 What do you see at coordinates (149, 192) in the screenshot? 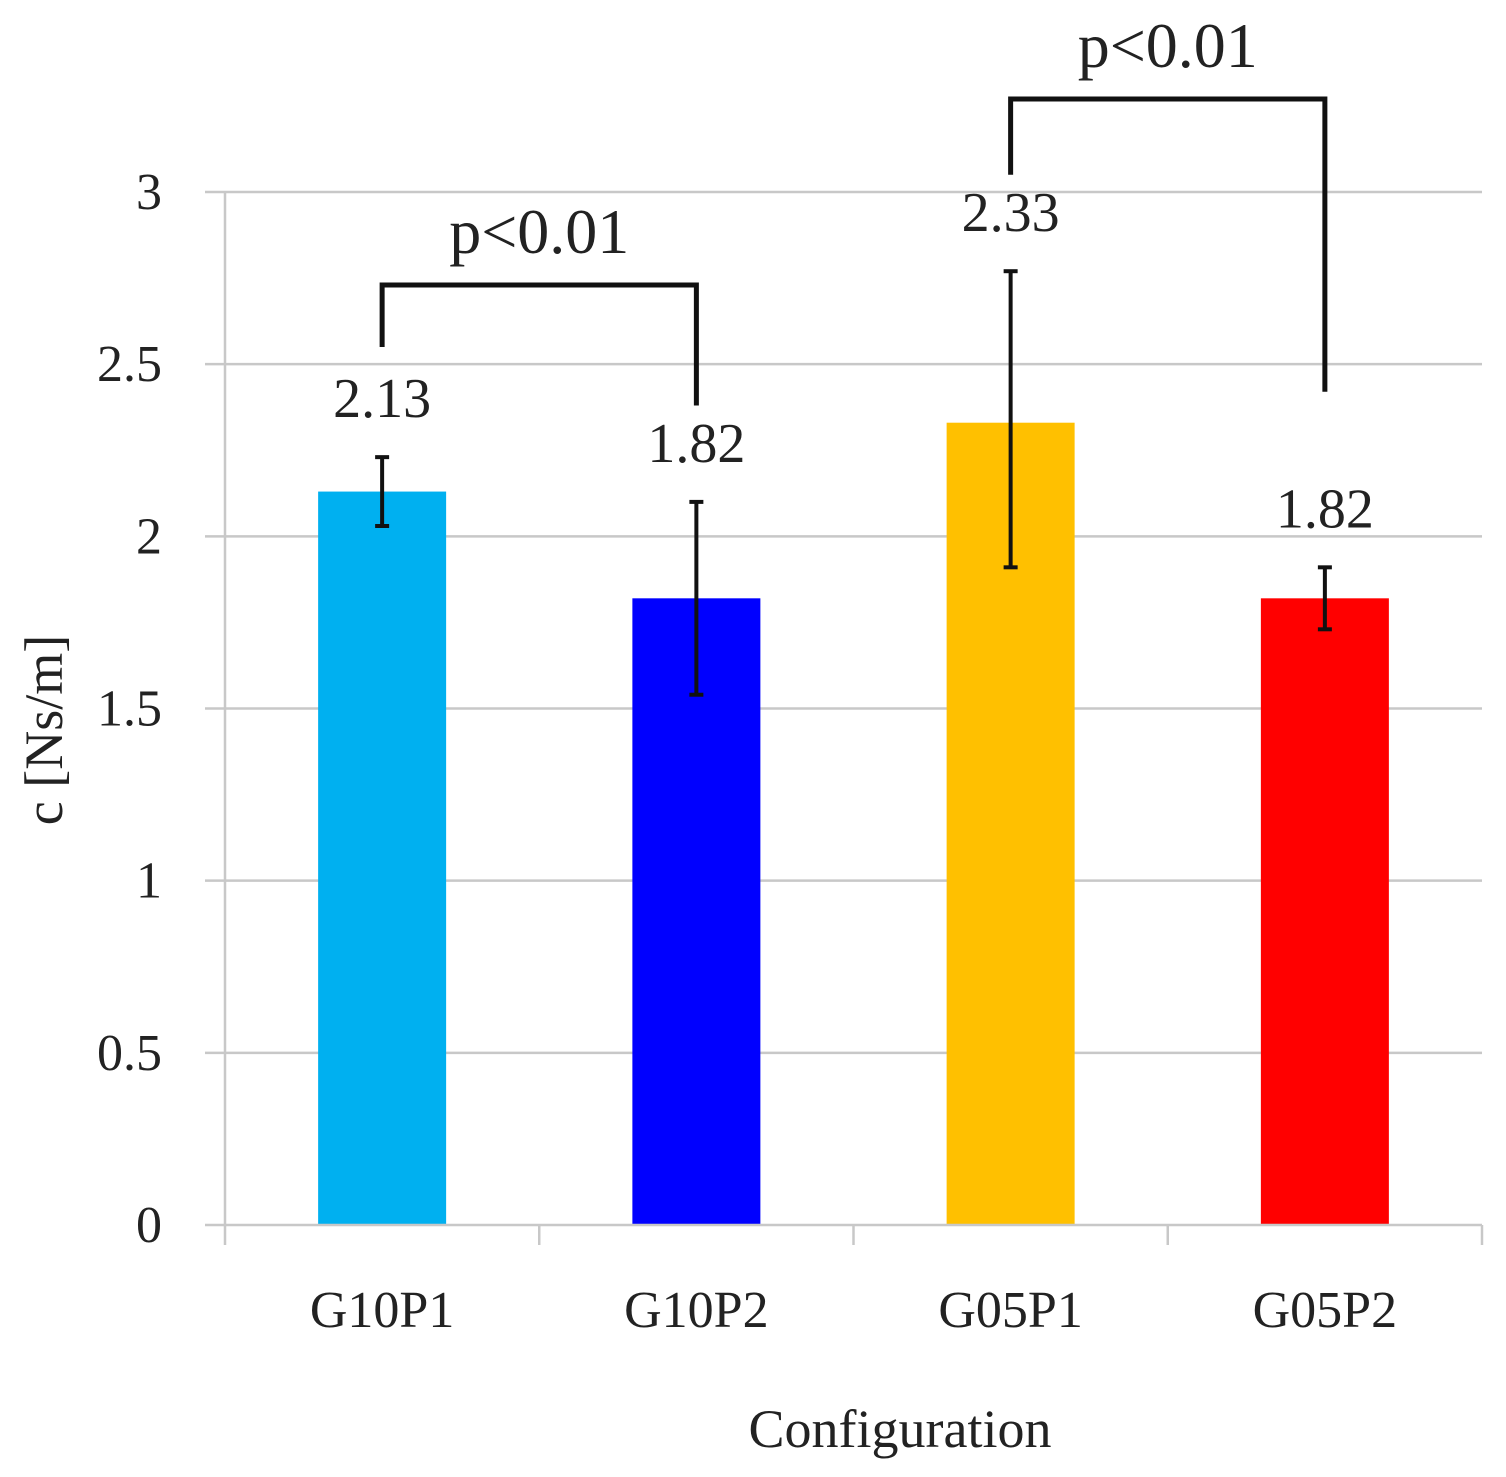
I see `y-tick-label: 3` at bounding box center [149, 192].